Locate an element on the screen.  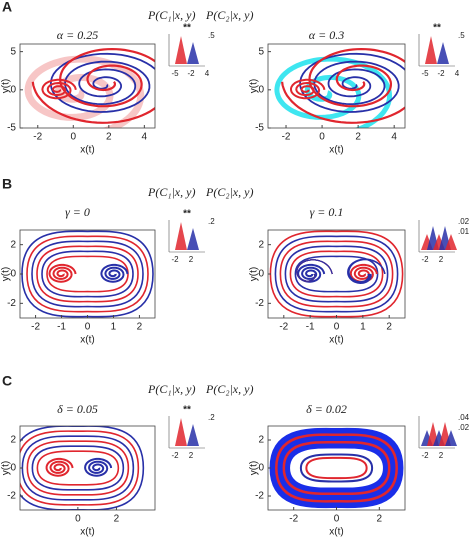
panel: -2 -1 0 1 2 -2 0 2 x(t) y(t) γ = 0.1 .02.01 -2 2 is located at coordinates (359, 275).